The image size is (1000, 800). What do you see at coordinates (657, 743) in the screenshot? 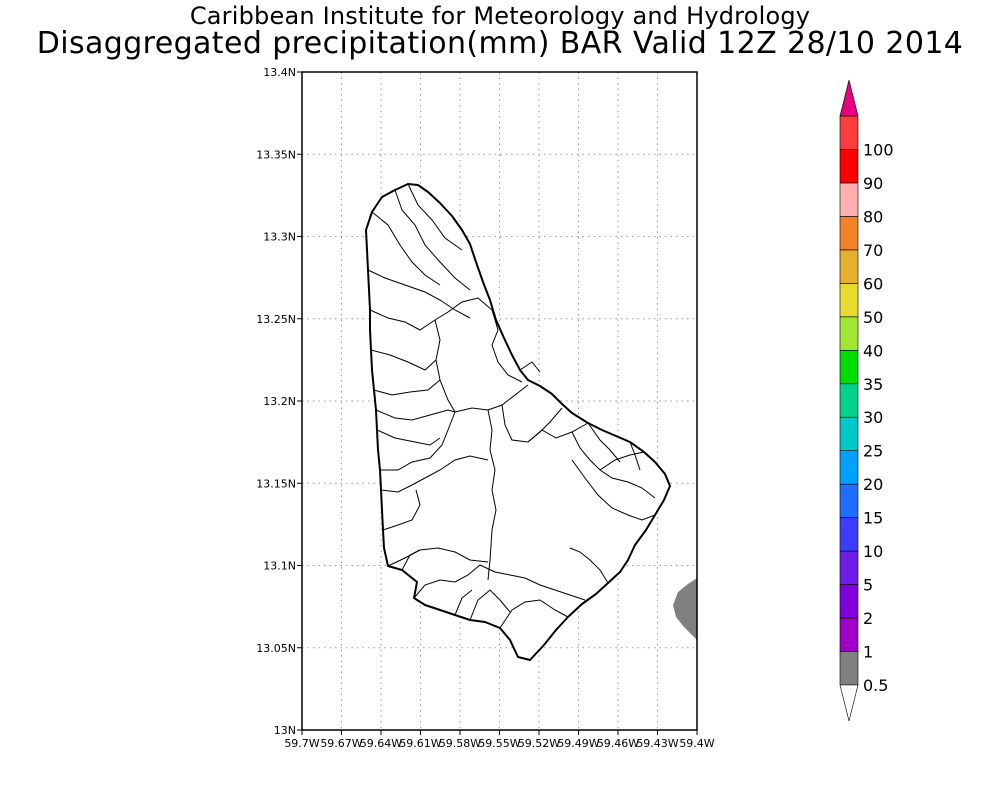
I see `x-tick-label: 59.43W` at bounding box center [657, 743].